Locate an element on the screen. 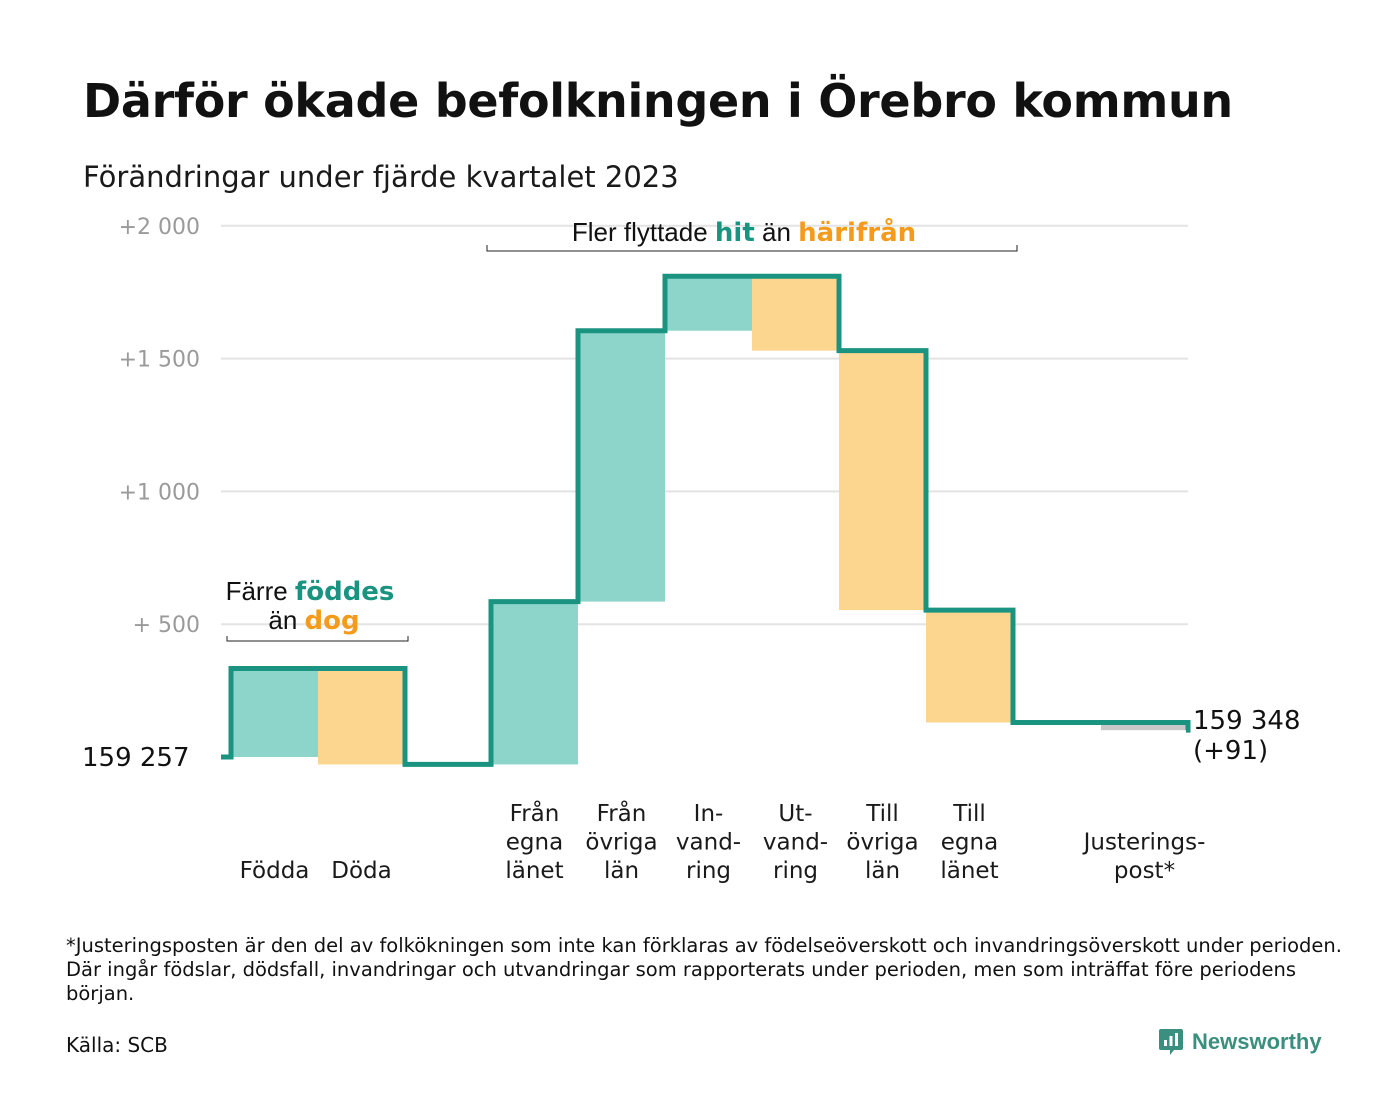  annot-plain: Färre is located at coordinates (260, 591).